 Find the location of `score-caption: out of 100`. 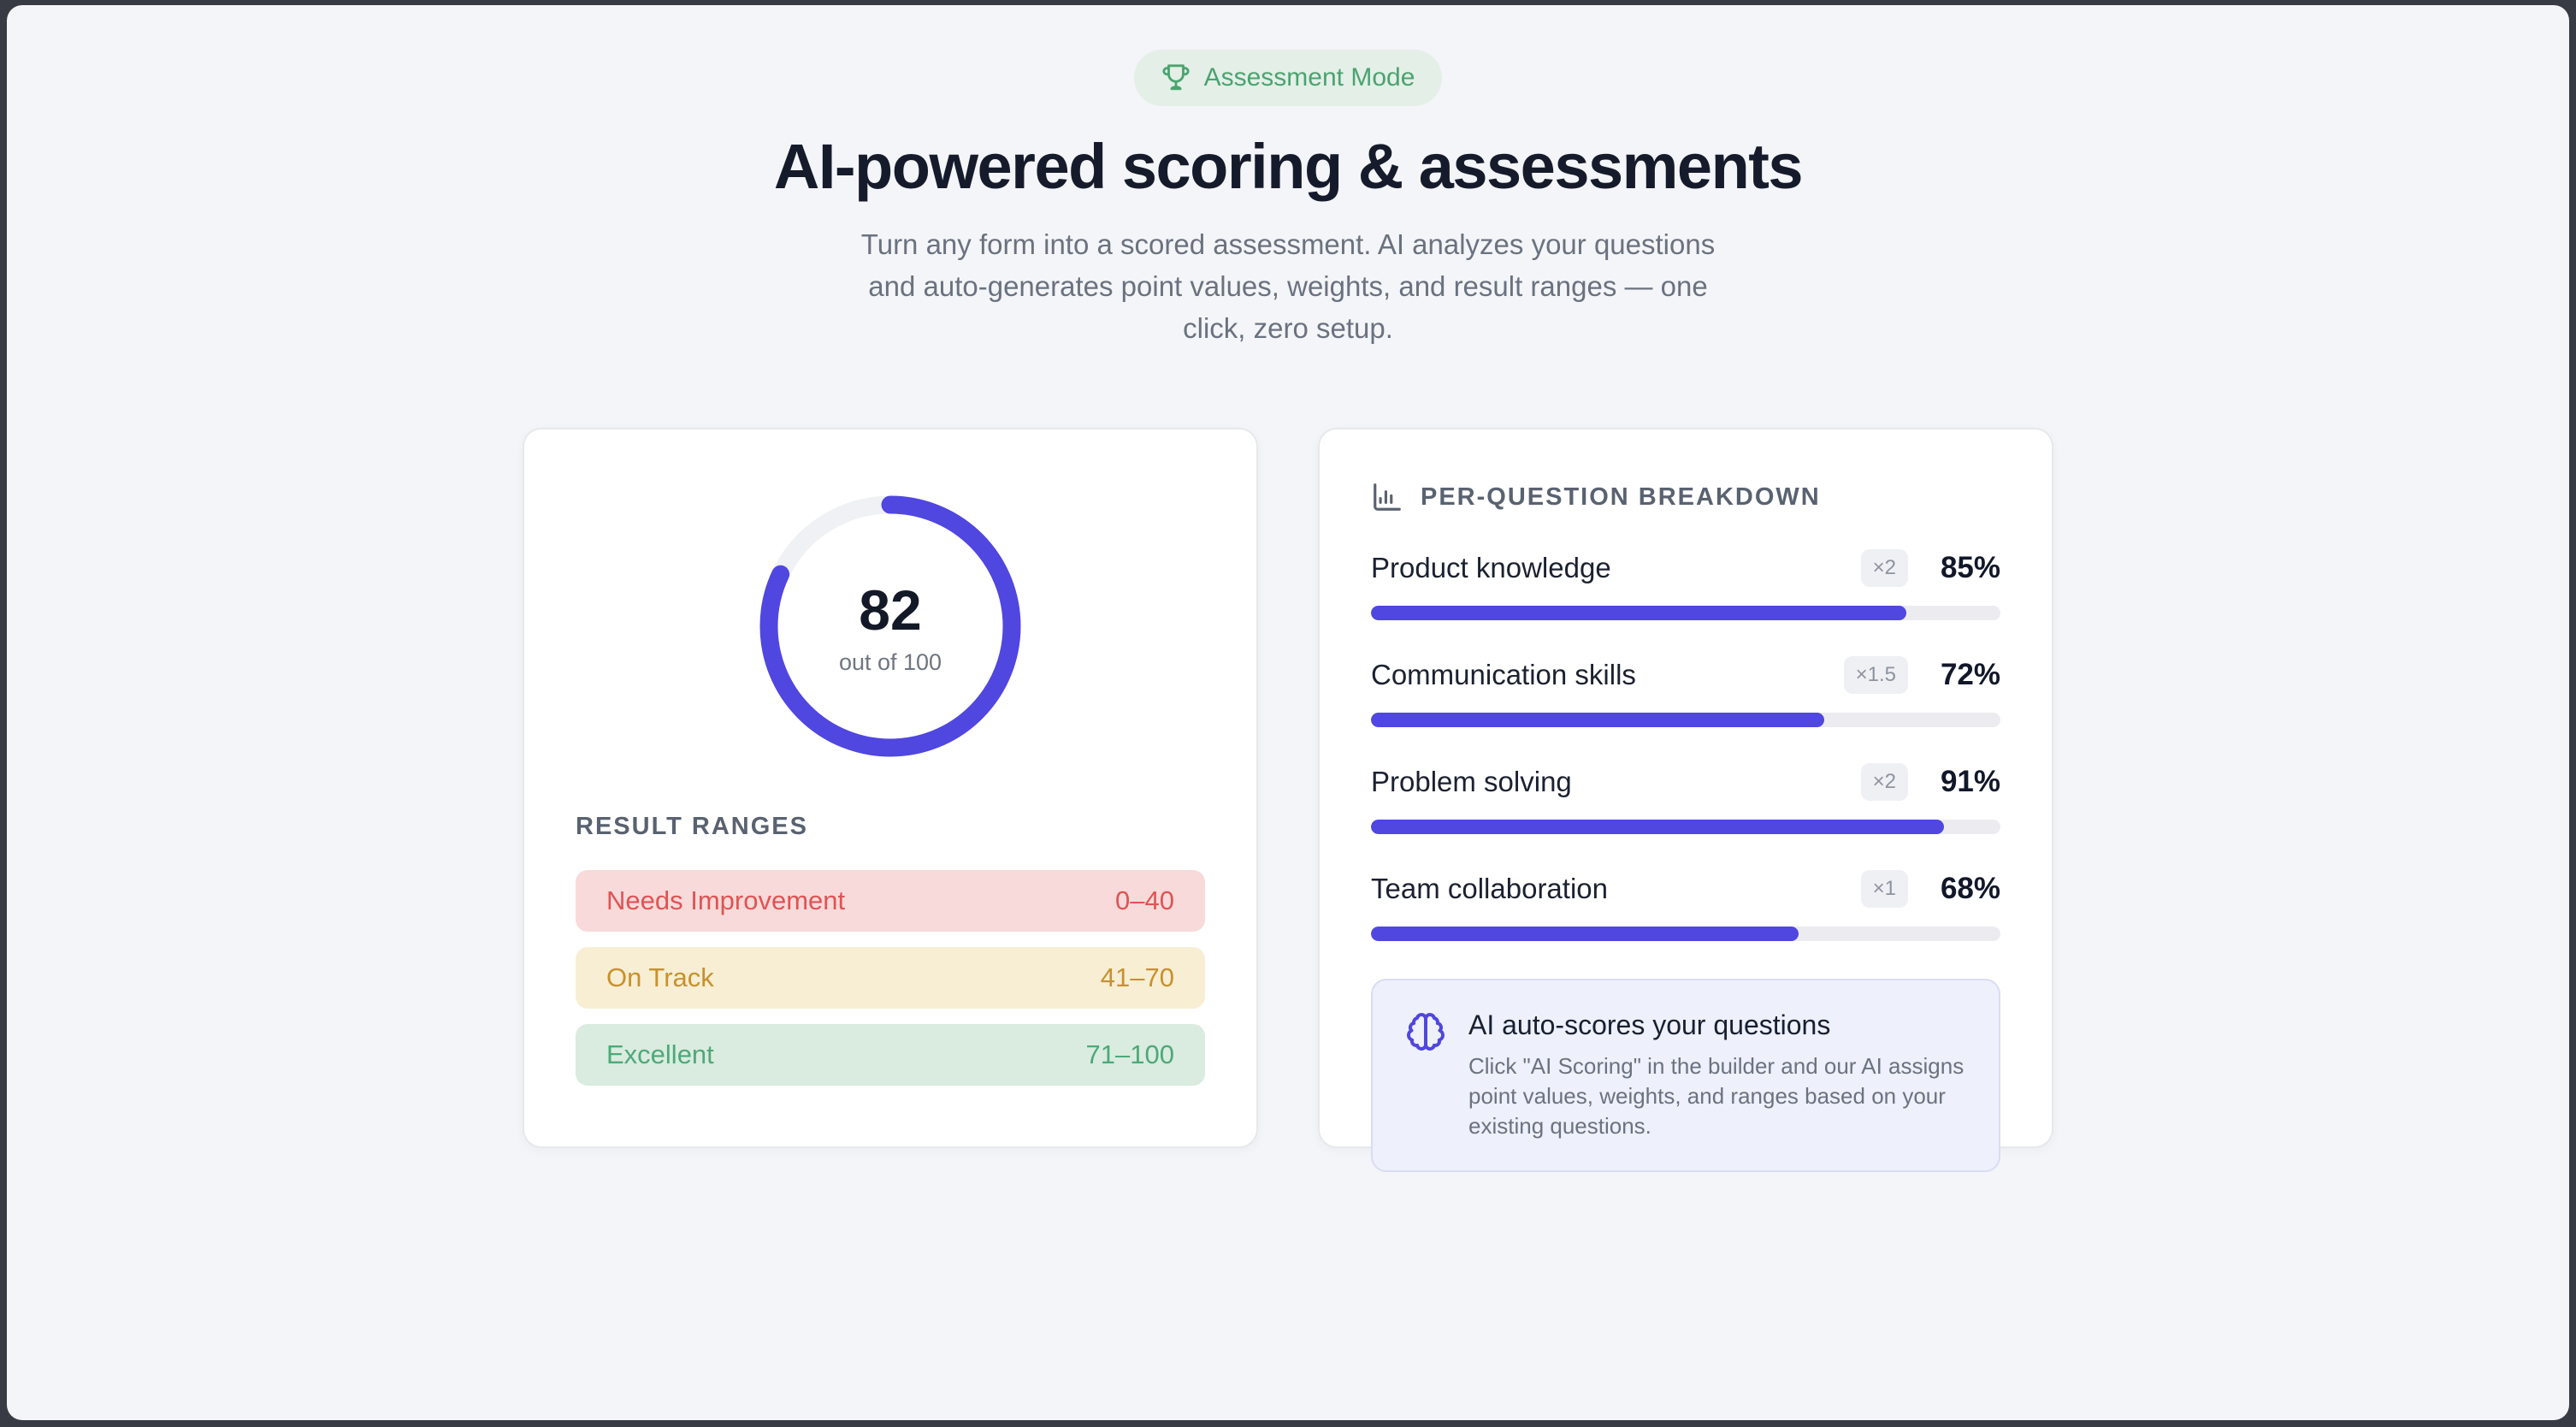

score-caption: out of 100 is located at coordinates (890, 661).